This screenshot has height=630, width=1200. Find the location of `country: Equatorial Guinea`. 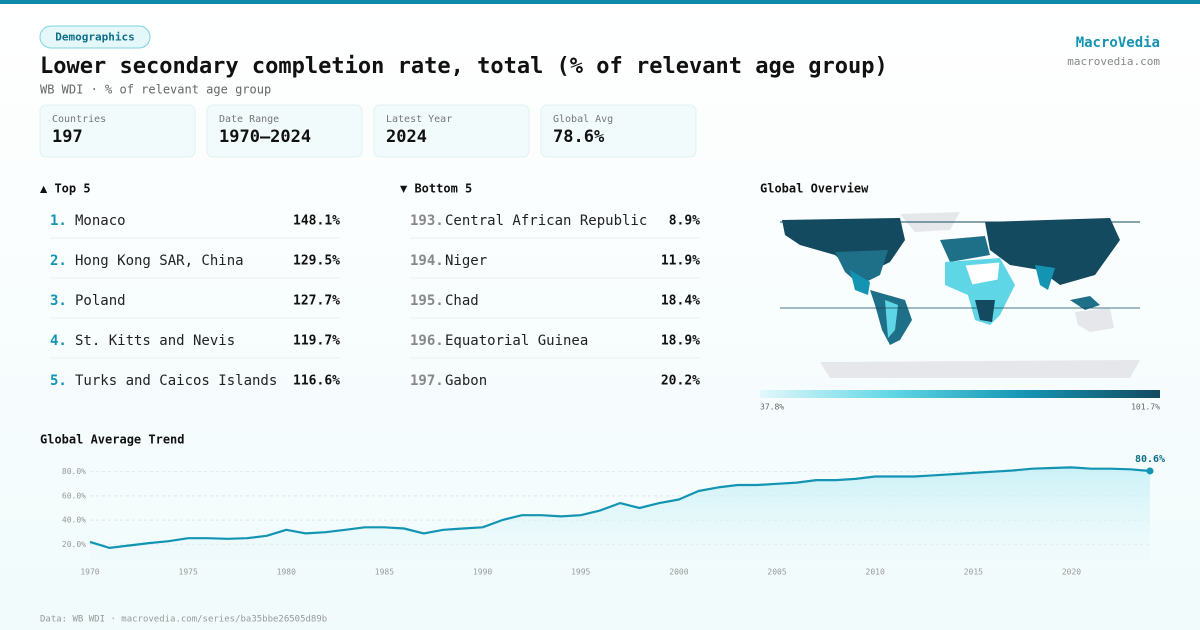

country: Equatorial Guinea is located at coordinates (516, 341).